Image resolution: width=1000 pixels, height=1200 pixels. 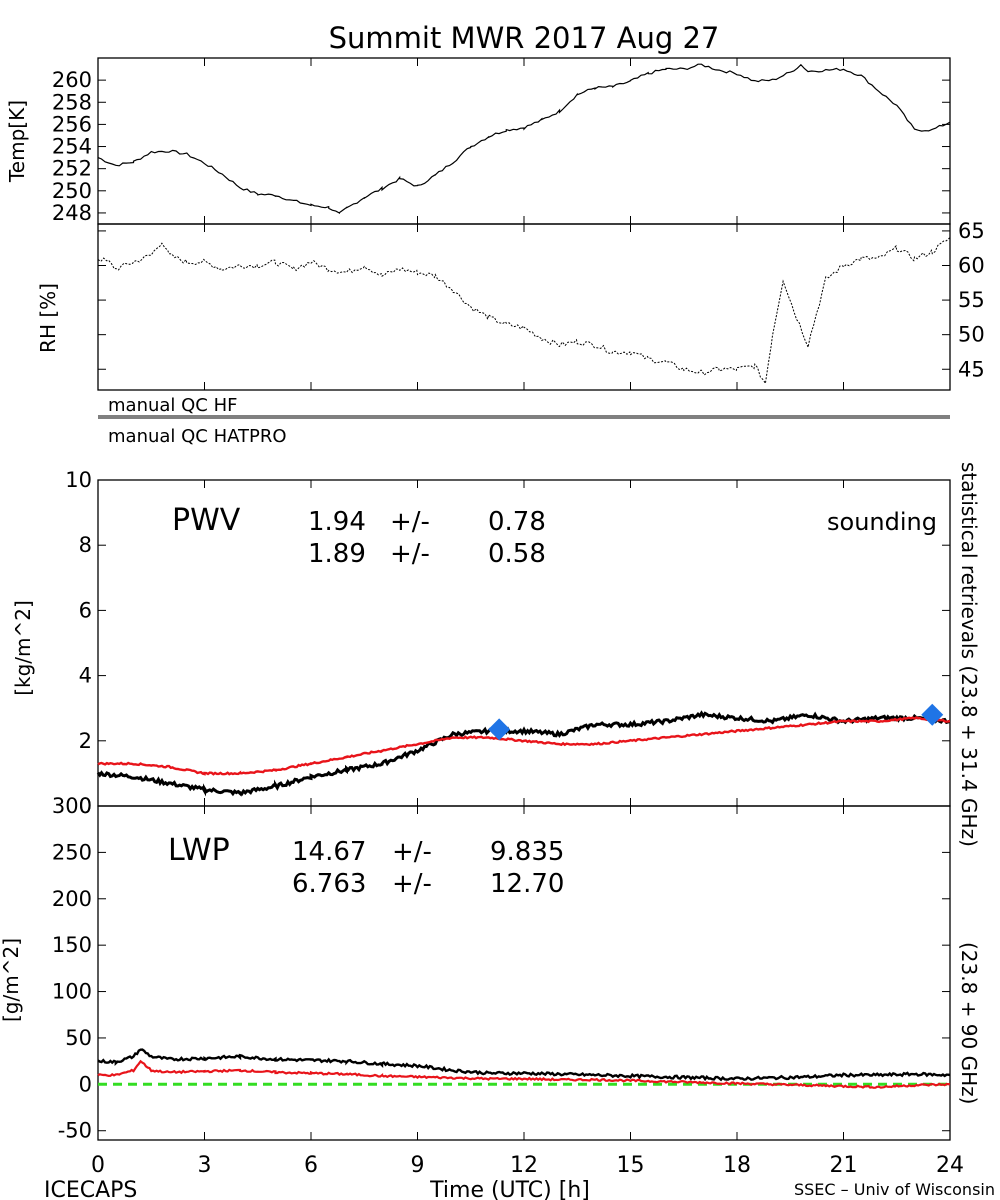 What do you see at coordinates (412, 852) in the screenshot?
I see `lwp-stat-black-sep: +/-` at bounding box center [412, 852].